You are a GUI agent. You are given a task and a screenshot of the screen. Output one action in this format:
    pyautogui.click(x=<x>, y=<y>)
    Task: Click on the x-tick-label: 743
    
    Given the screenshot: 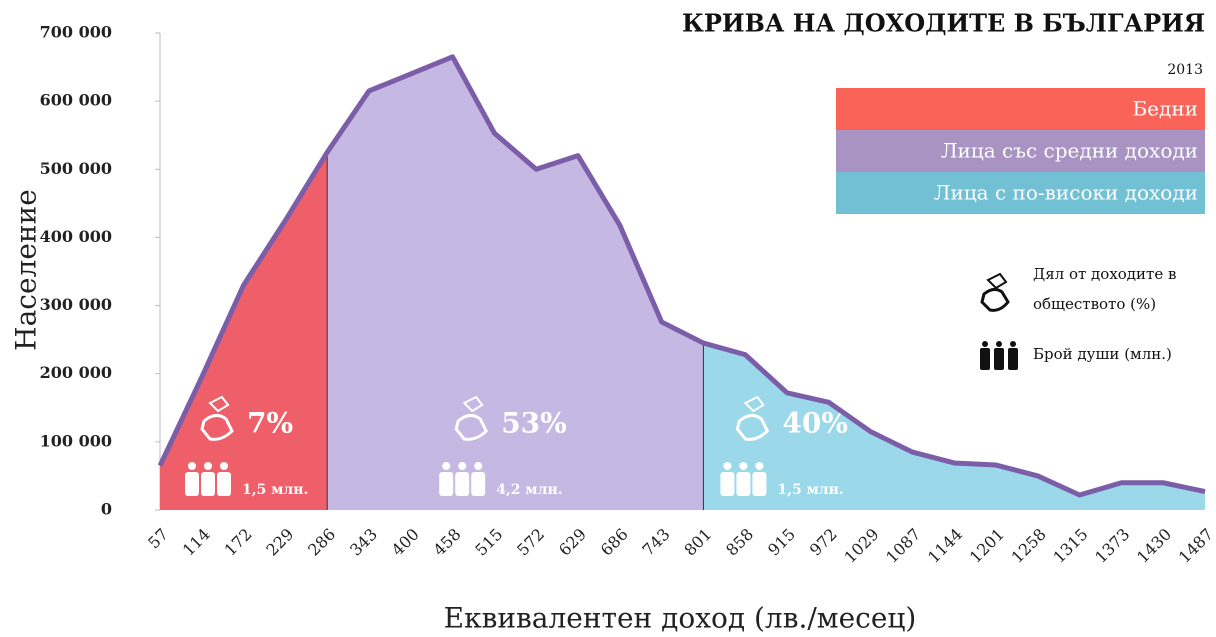 What is the action you would take?
    pyautogui.click(x=656, y=542)
    